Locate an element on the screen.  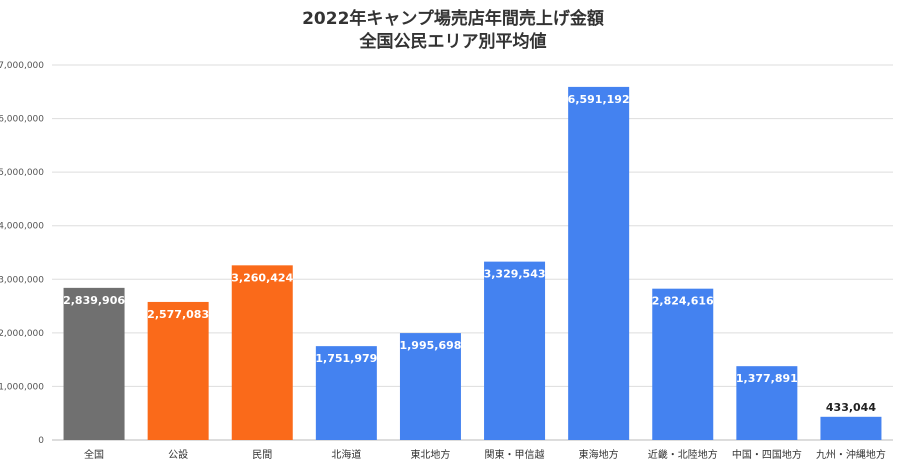
data-label: 433,044 is located at coordinates (851, 407).